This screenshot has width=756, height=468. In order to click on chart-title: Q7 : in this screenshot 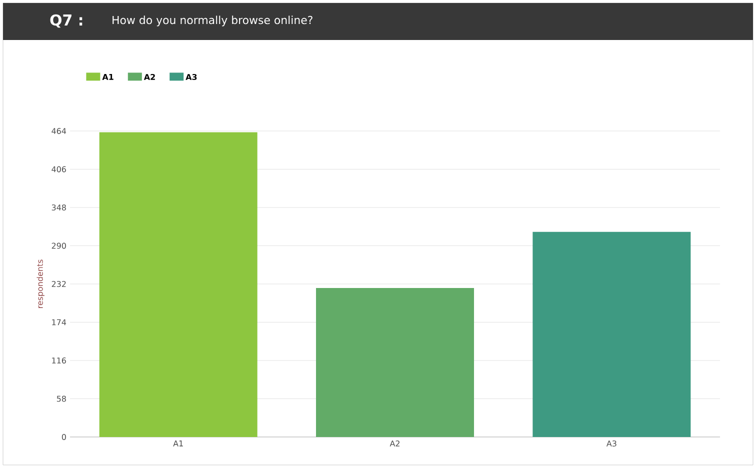, I will do `click(66, 21)`.